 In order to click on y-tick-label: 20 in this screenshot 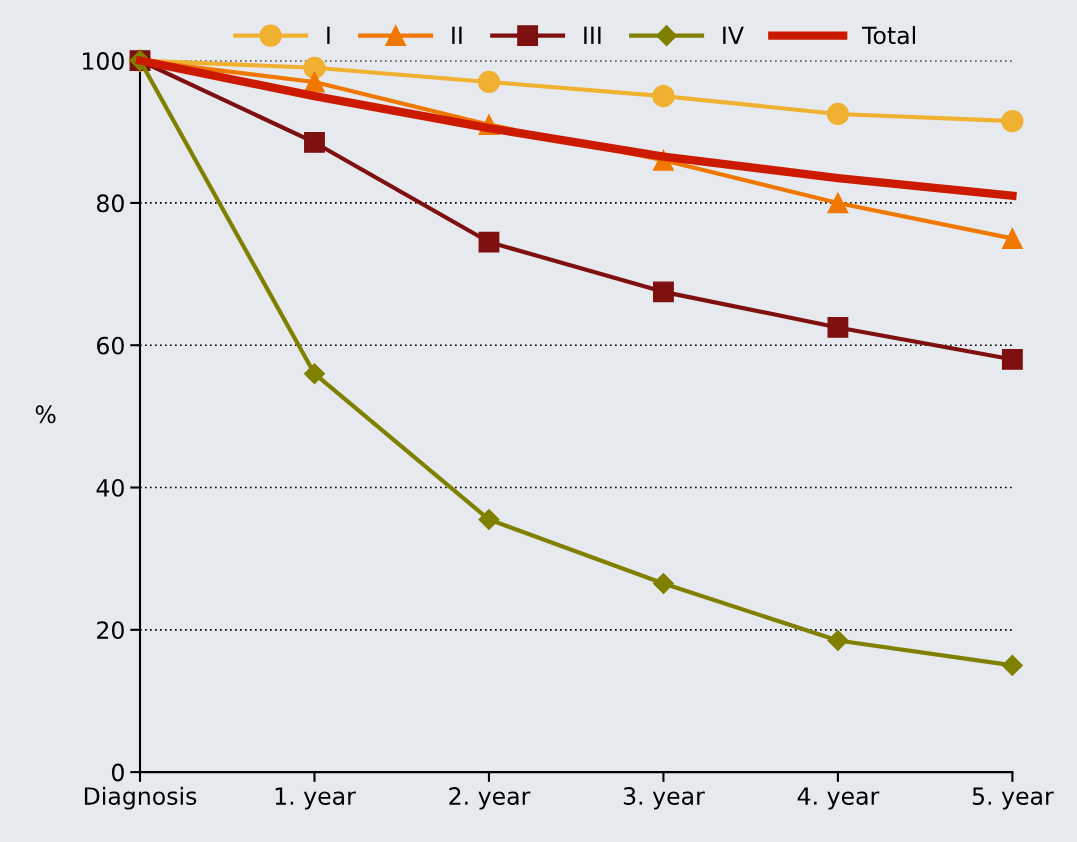, I will do `click(110, 630)`.